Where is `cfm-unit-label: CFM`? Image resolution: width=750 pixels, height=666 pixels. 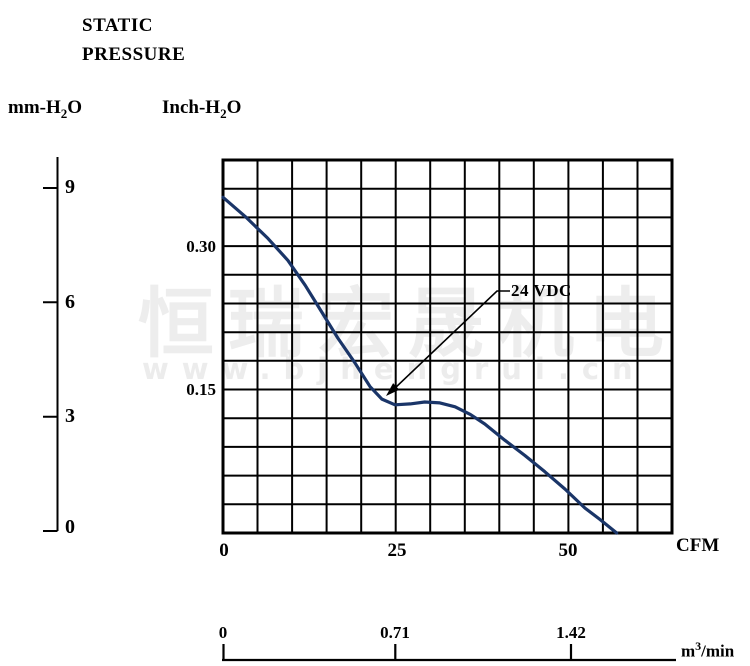 cfm-unit-label: CFM is located at coordinates (698, 545).